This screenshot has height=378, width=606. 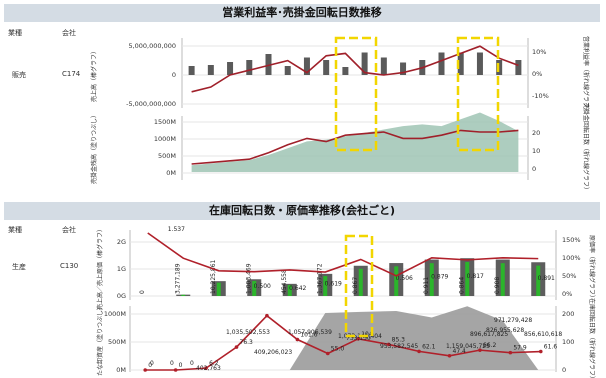 What do you see at coordinates (176, 229) in the screenshot?
I see `panel3-line-label: 1.537` at bounding box center [176, 229].